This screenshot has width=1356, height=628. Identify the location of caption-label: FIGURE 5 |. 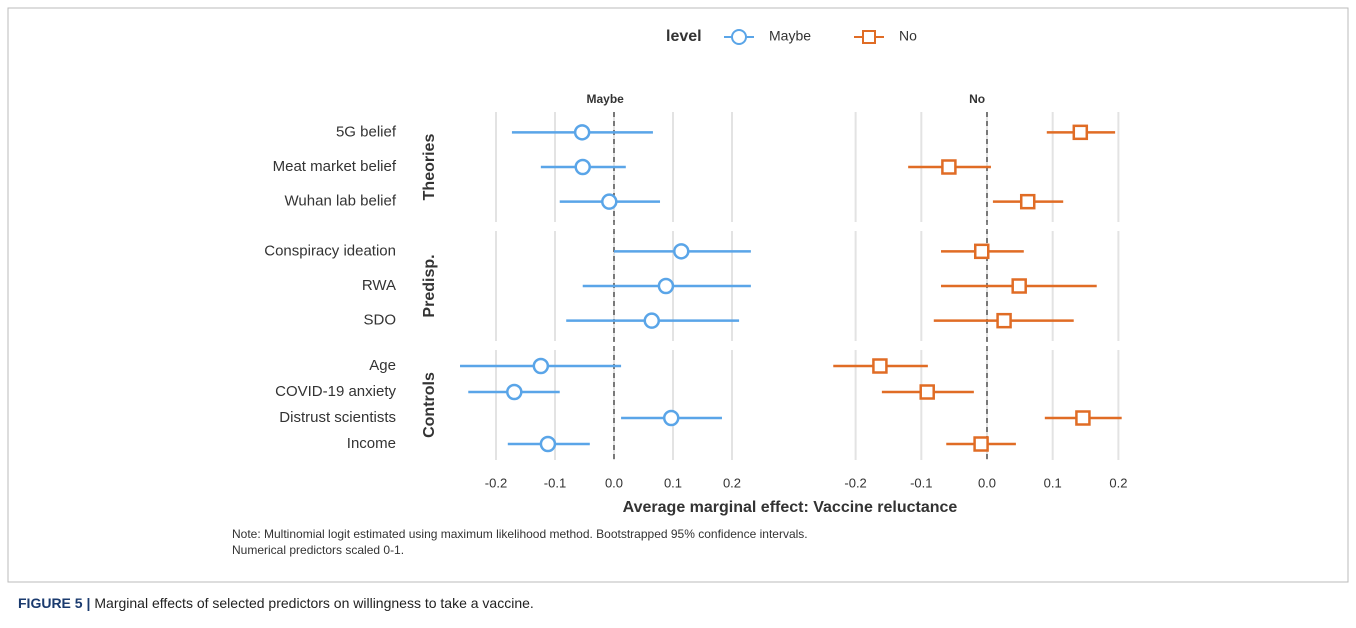
(54, 603).